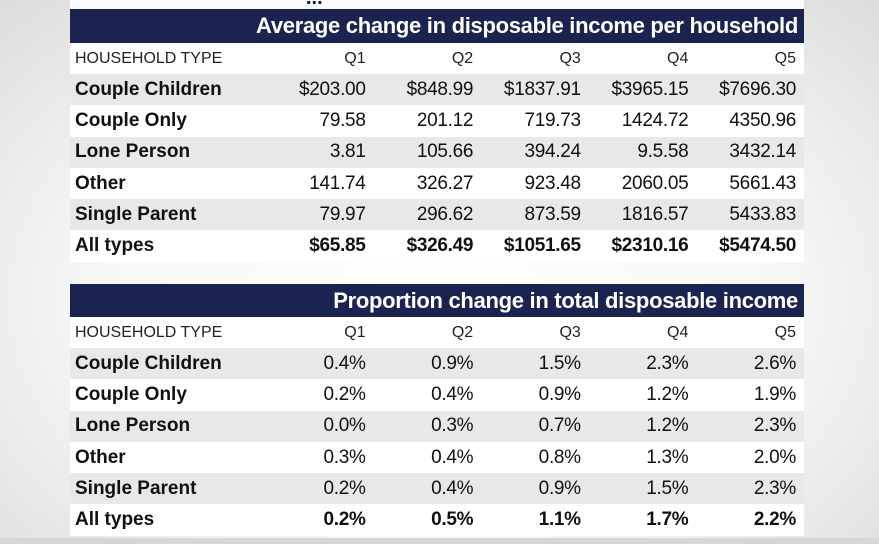 Image resolution: width=879 pixels, height=544 pixels. Describe the element at coordinates (168, 215) in the screenshot. I see `row-label: Single Parent` at that location.